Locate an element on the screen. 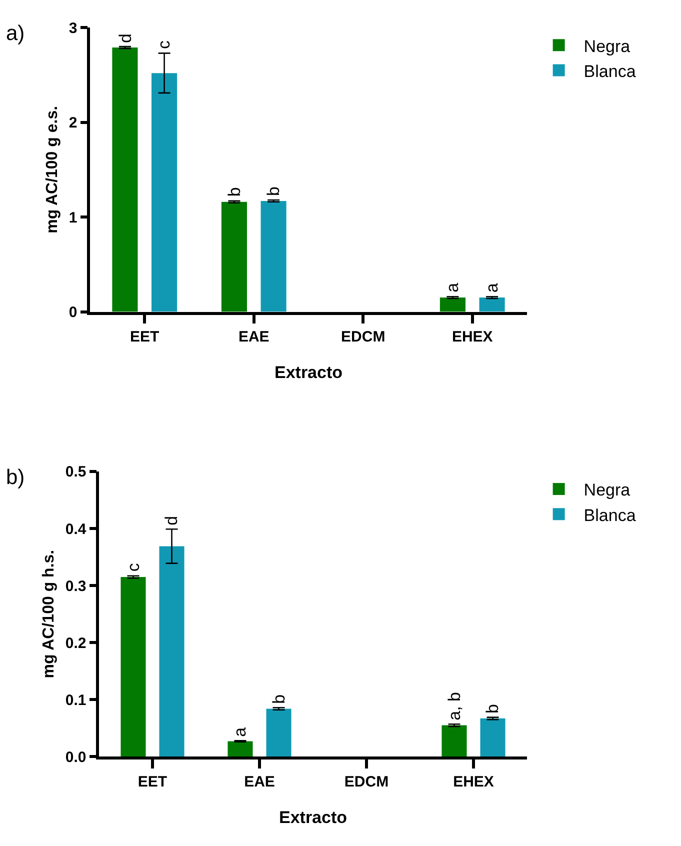 This screenshot has height=846, width=681. text: a) is located at coordinates (15, 33).